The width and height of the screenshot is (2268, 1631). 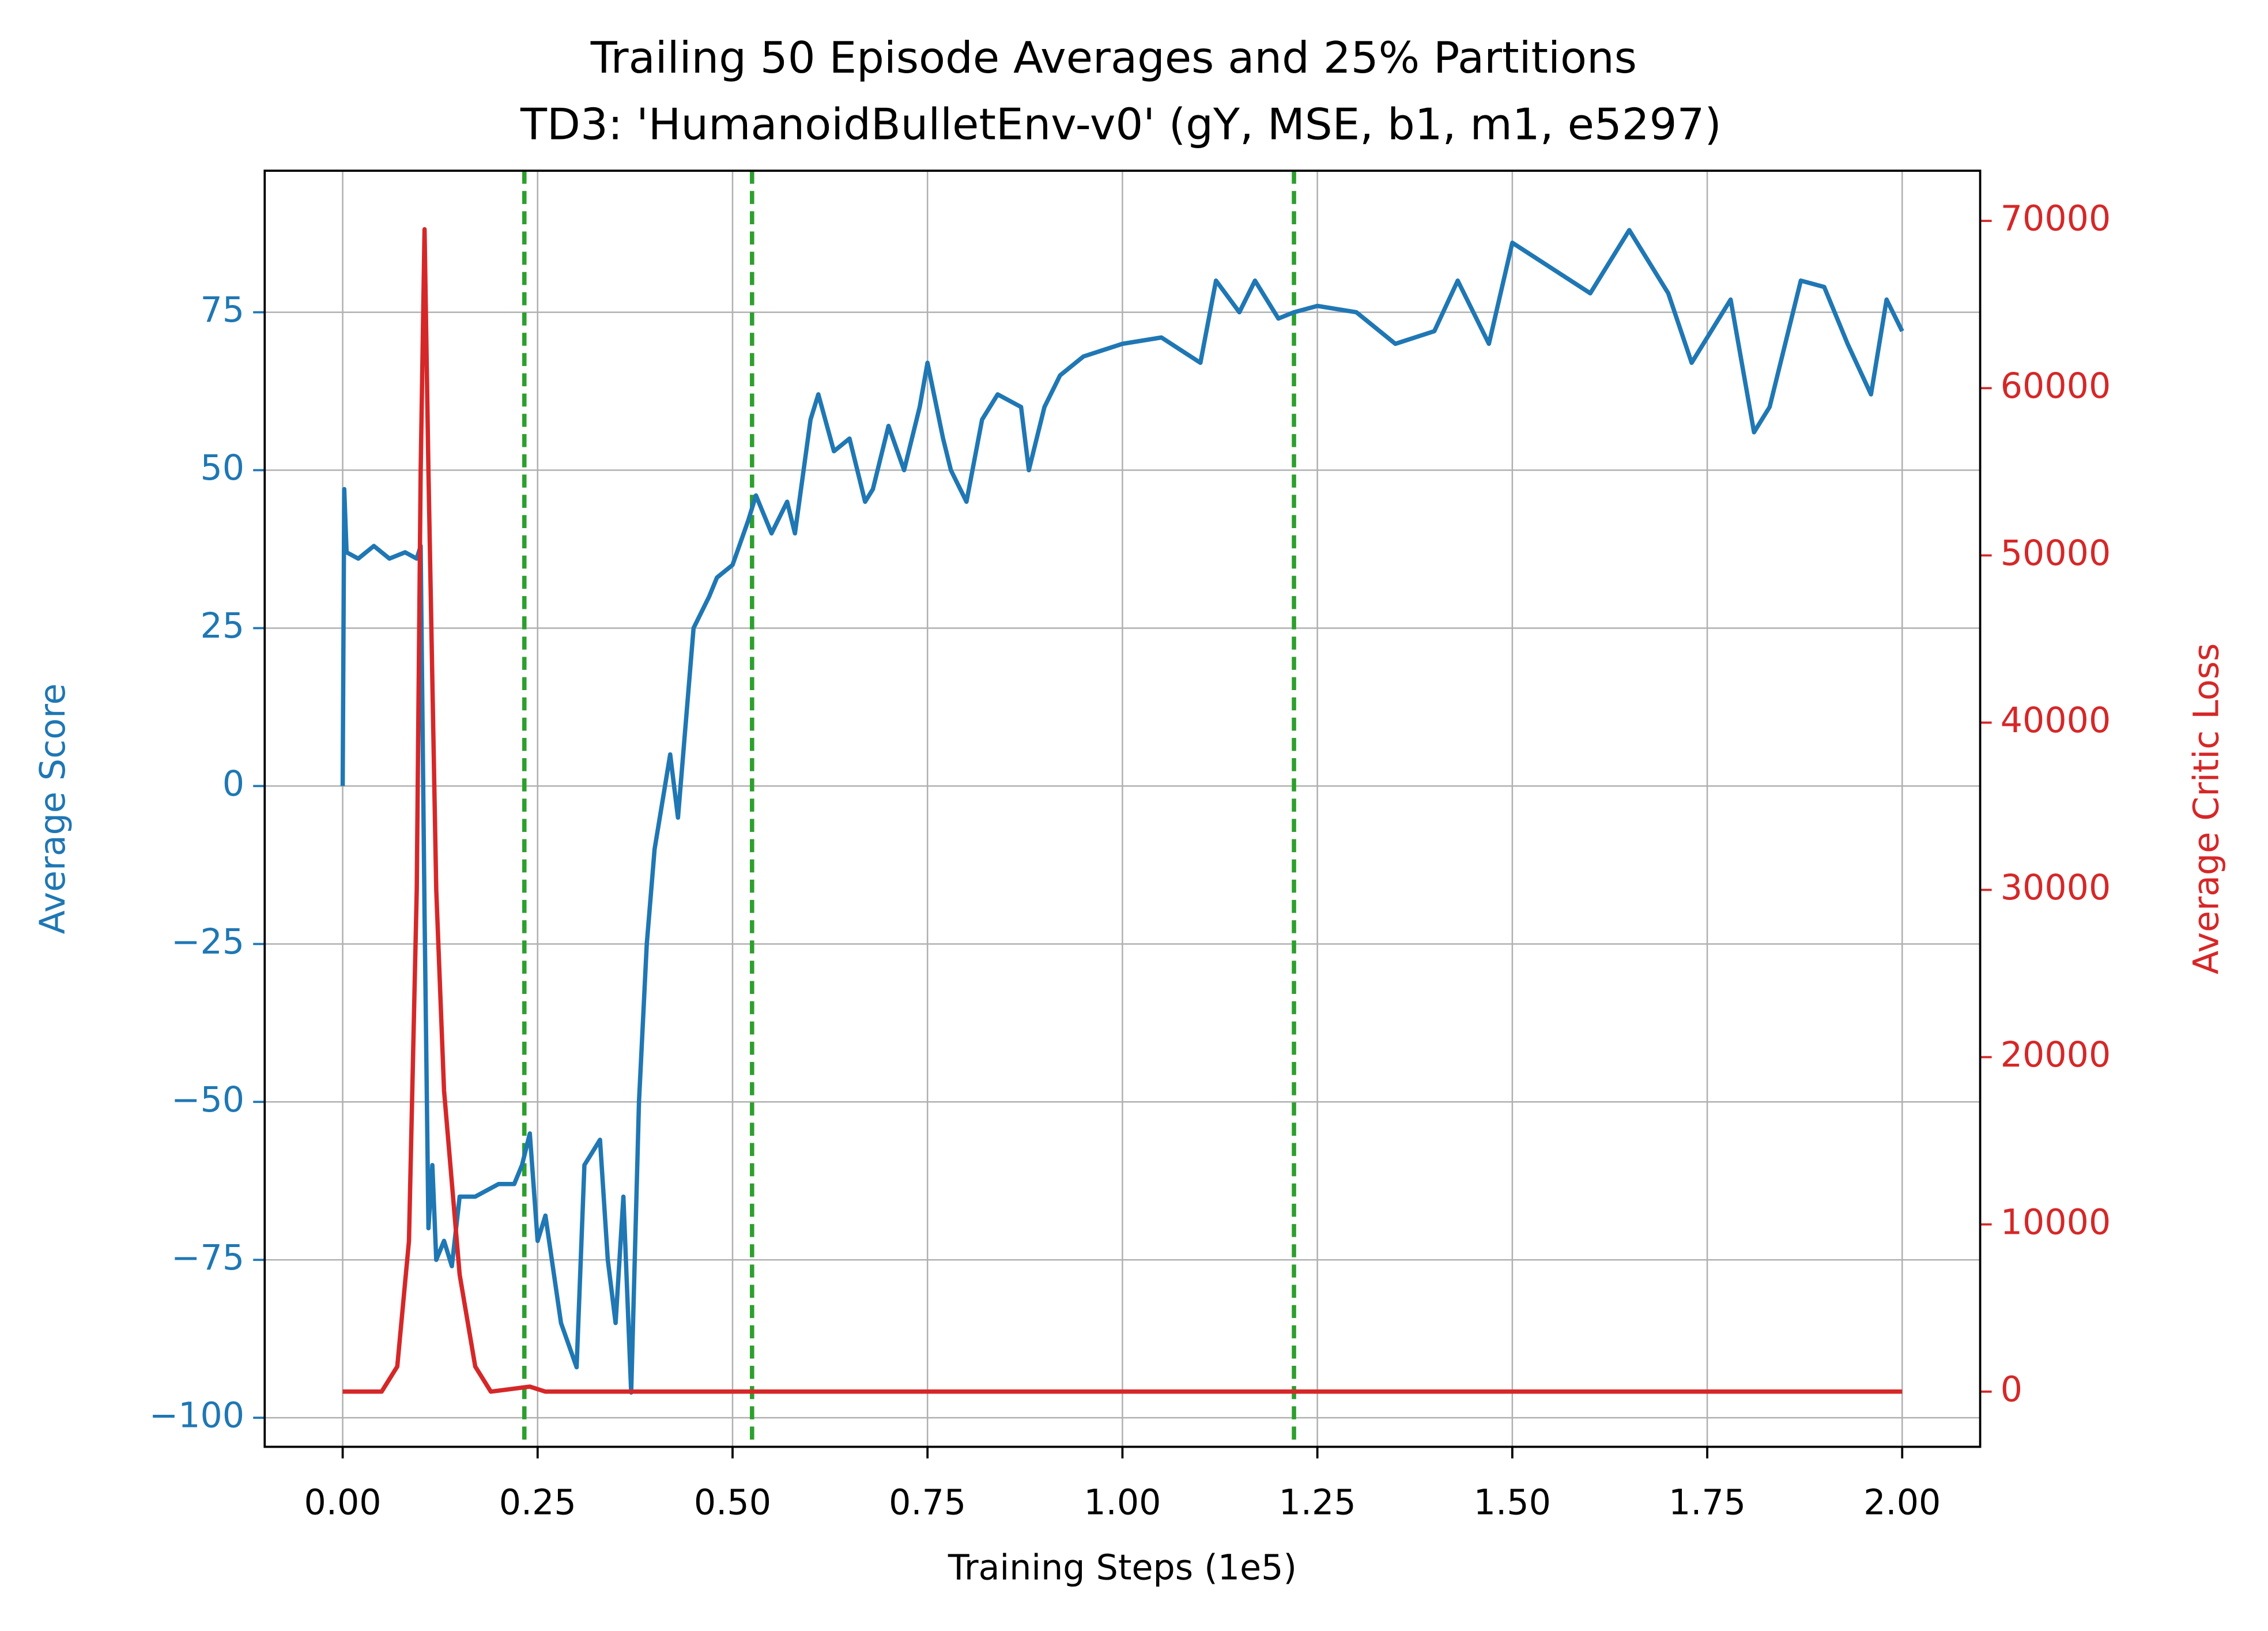 What do you see at coordinates (2056, 386) in the screenshot?
I see `y2-tick-label: 60000` at bounding box center [2056, 386].